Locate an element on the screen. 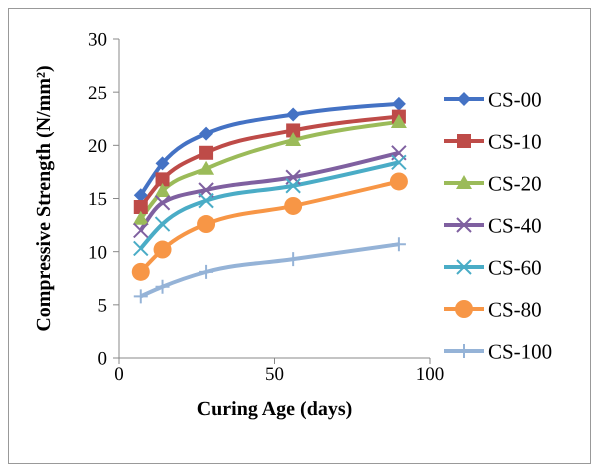 Image resolution: width=597 pixels, height=470 pixels. y-tick-label: 20 is located at coordinates (97, 146).